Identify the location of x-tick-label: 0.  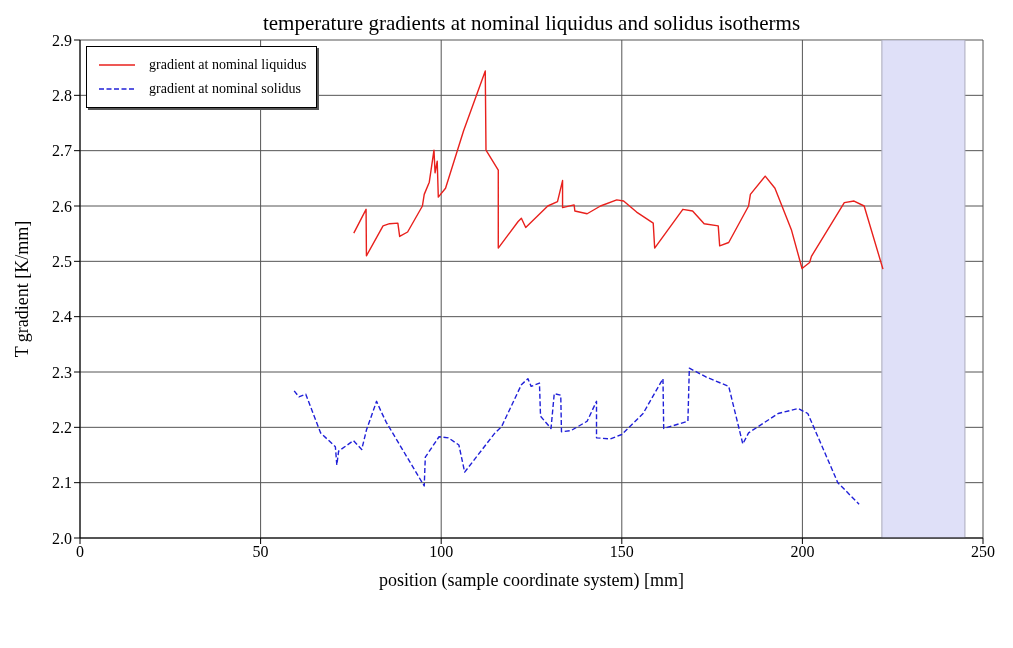
(80, 552).